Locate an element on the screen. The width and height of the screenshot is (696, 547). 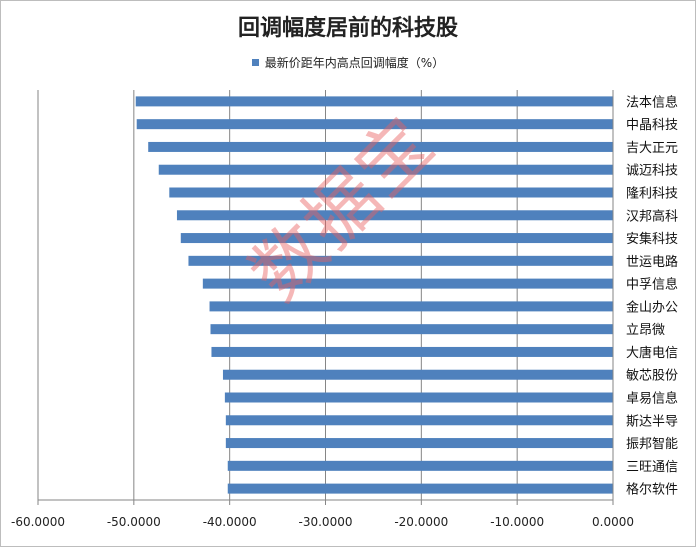
legend-swatch is located at coordinates (255, 62).